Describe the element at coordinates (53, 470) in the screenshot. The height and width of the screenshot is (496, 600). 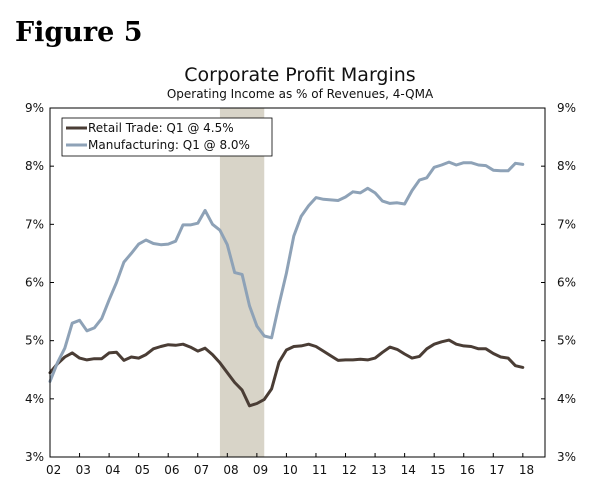
I see `x-tick-label: 02` at that location.